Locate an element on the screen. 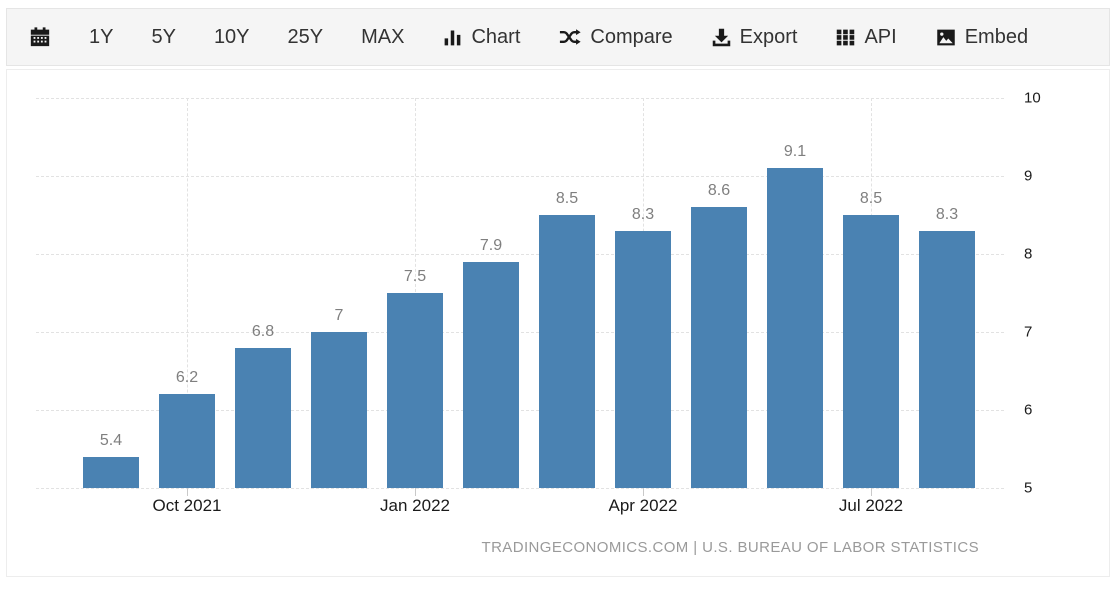  range-button-label: 1Y is located at coordinates (101, 37).